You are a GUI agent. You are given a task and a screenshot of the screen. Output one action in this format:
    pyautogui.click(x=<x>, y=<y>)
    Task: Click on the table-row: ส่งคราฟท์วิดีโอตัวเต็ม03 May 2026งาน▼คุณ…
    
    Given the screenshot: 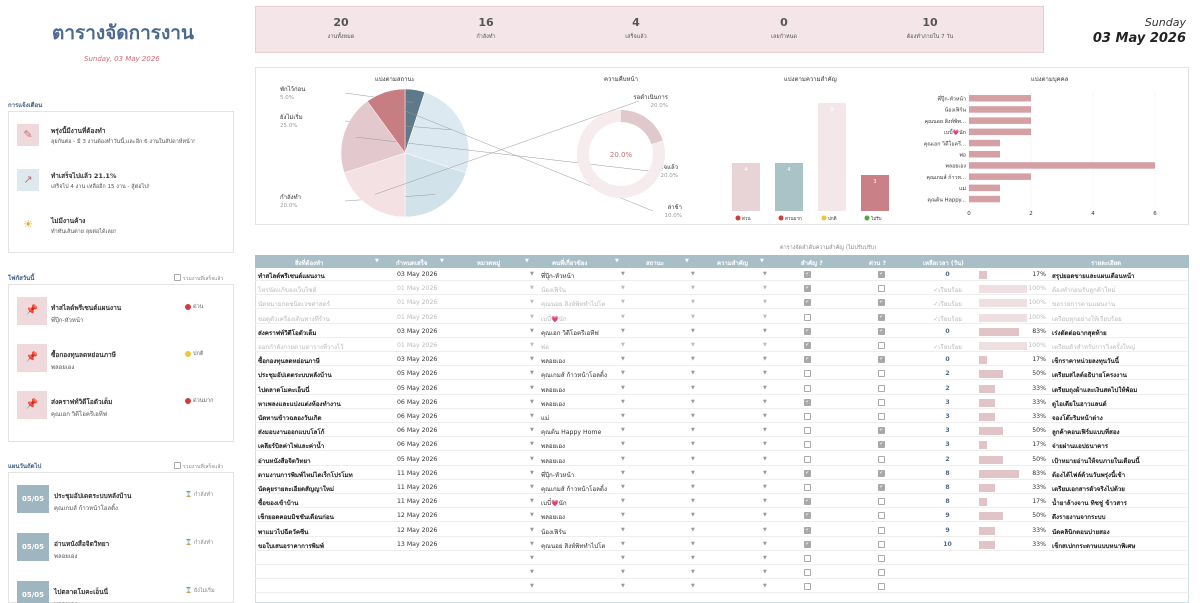 What is the action you would take?
    pyautogui.click(x=722, y=331)
    